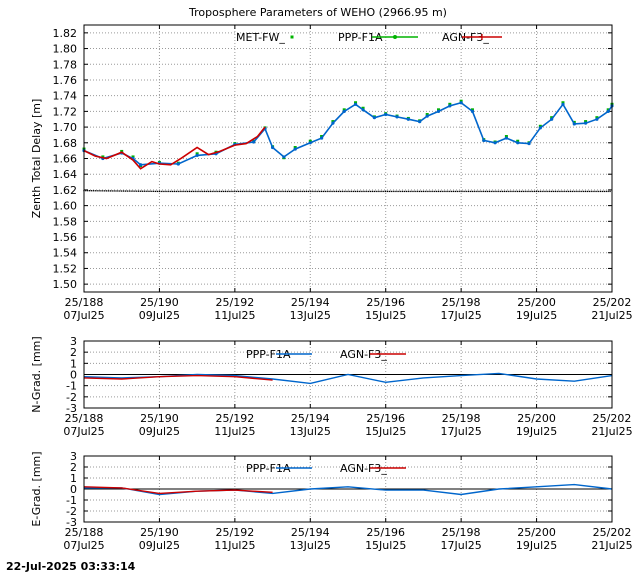 This screenshot has height=576, width=640. What do you see at coordinates (461, 545) in the screenshot?
I see `x-tick-label-date: 17Jul25` at bounding box center [461, 545].